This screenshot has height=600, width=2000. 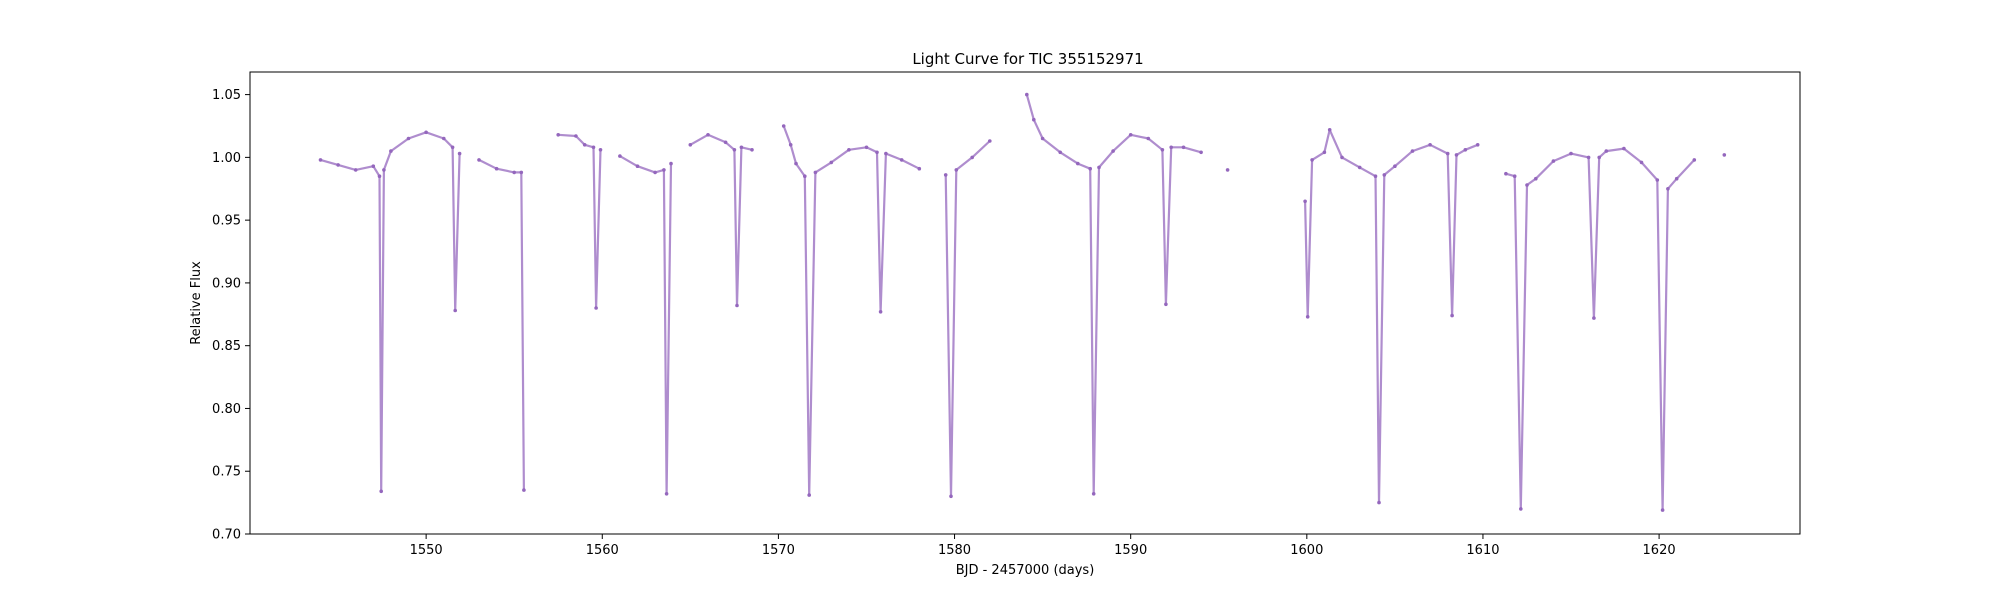 I want to click on x-axis: 1550 1560 1570 1580 1590 1600 1610 1620, so click(x=1043, y=546).